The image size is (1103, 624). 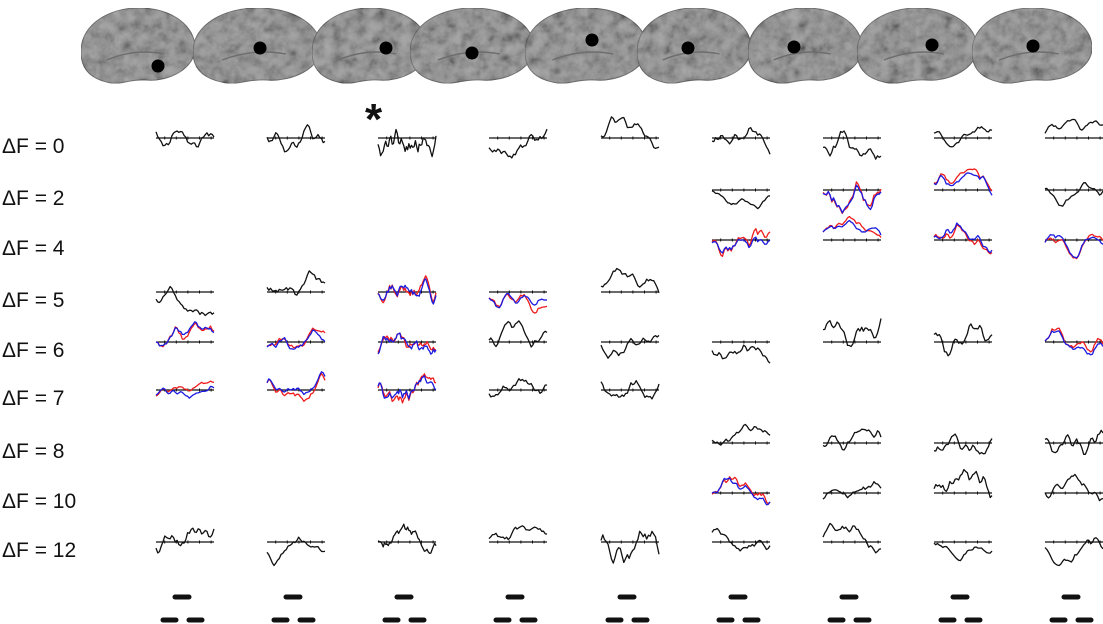 What do you see at coordinates (33, 350) in the screenshot?
I see `row-label-df-6: ΔF = 6` at bounding box center [33, 350].